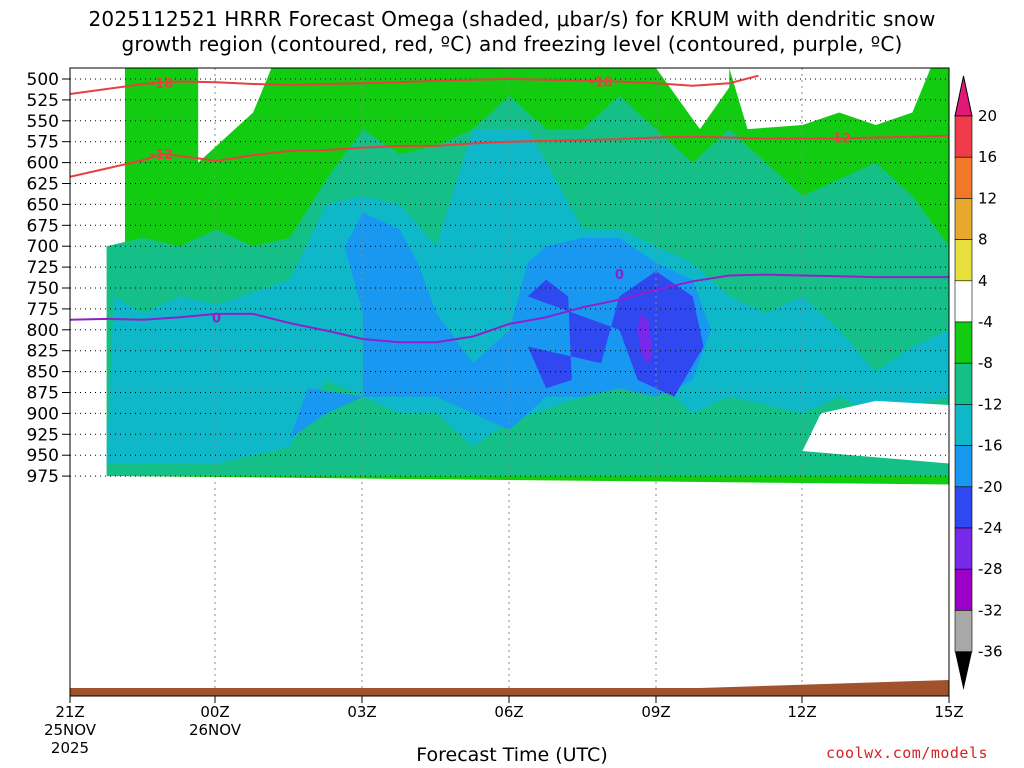 The width and height of the screenshot is (1024, 768). I want to click on colorbar-tick-11: -28, so click(990, 569).